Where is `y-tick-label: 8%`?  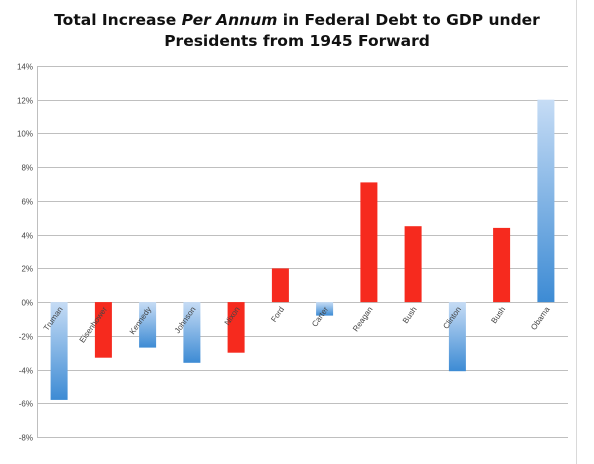 y-tick-label: 8% is located at coordinates (27, 168).